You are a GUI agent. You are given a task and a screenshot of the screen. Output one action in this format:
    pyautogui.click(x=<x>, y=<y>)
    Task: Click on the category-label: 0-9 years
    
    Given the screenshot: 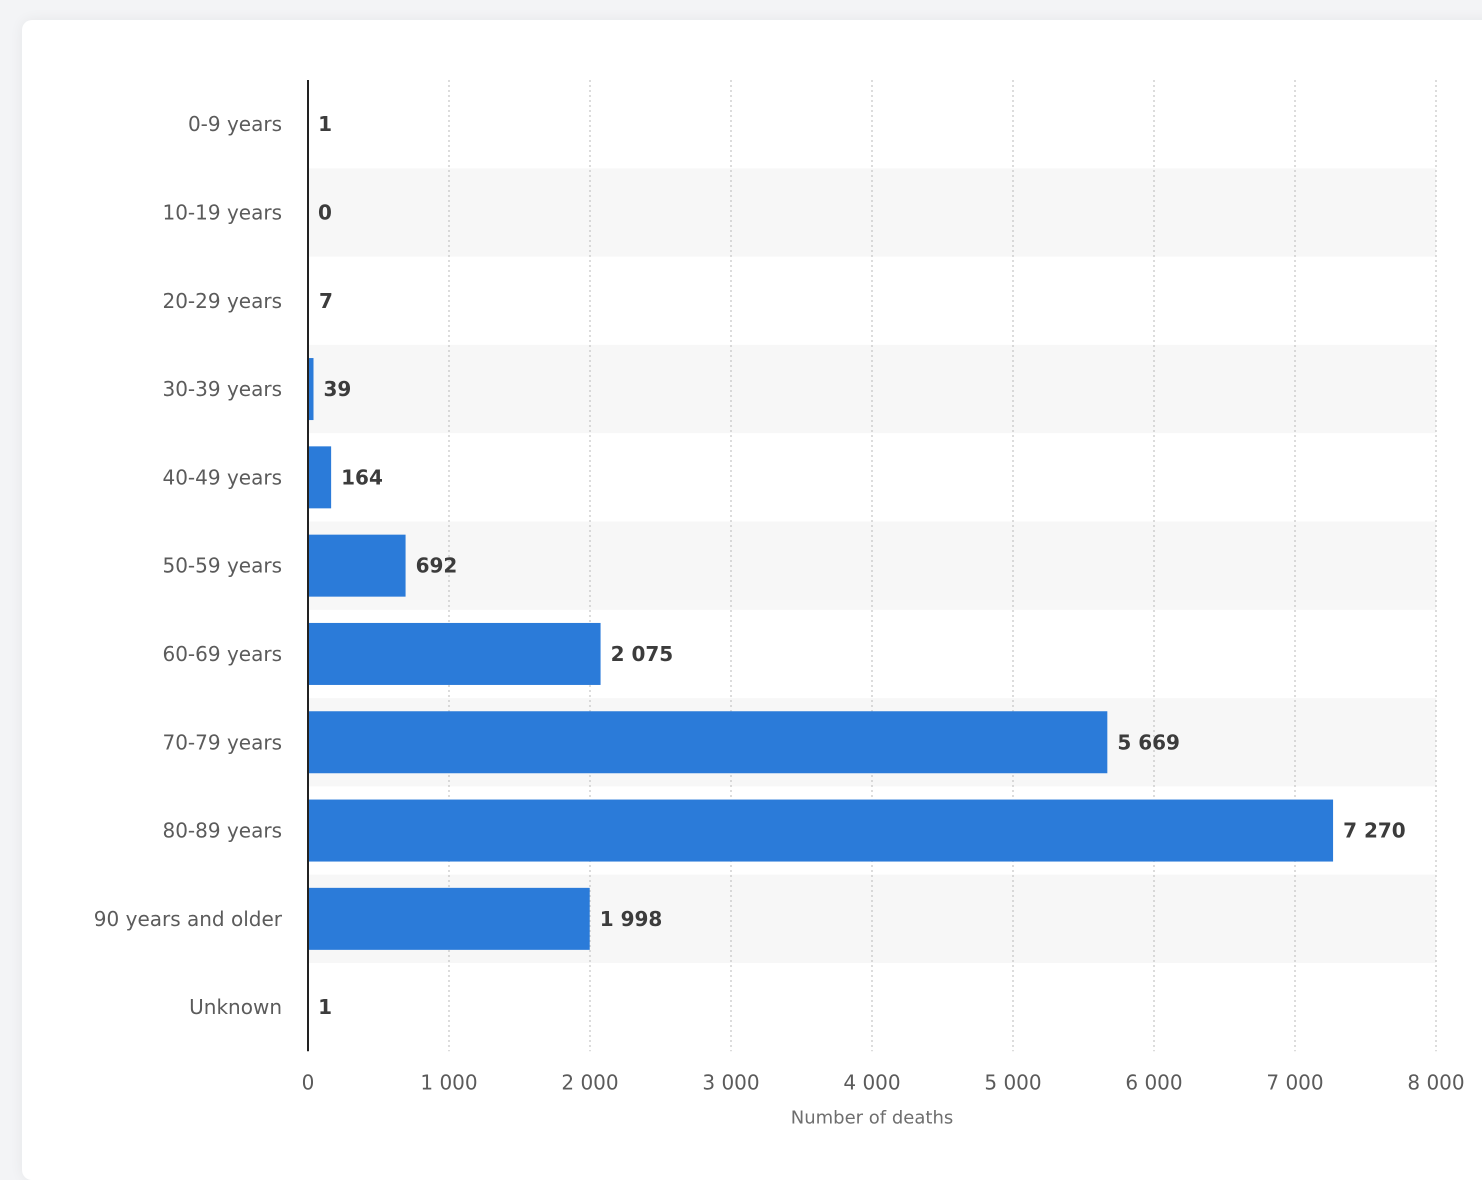 What is the action you would take?
    pyautogui.click(x=235, y=124)
    